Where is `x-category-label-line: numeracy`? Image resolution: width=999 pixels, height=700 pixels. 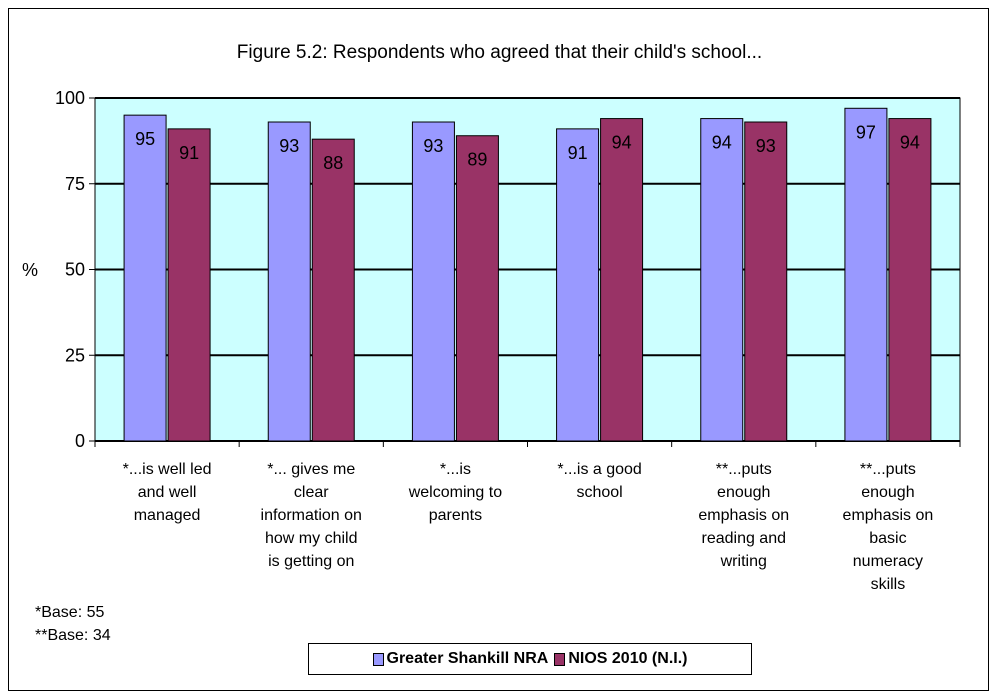
x-category-label-line: numeracy is located at coordinates (888, 561).